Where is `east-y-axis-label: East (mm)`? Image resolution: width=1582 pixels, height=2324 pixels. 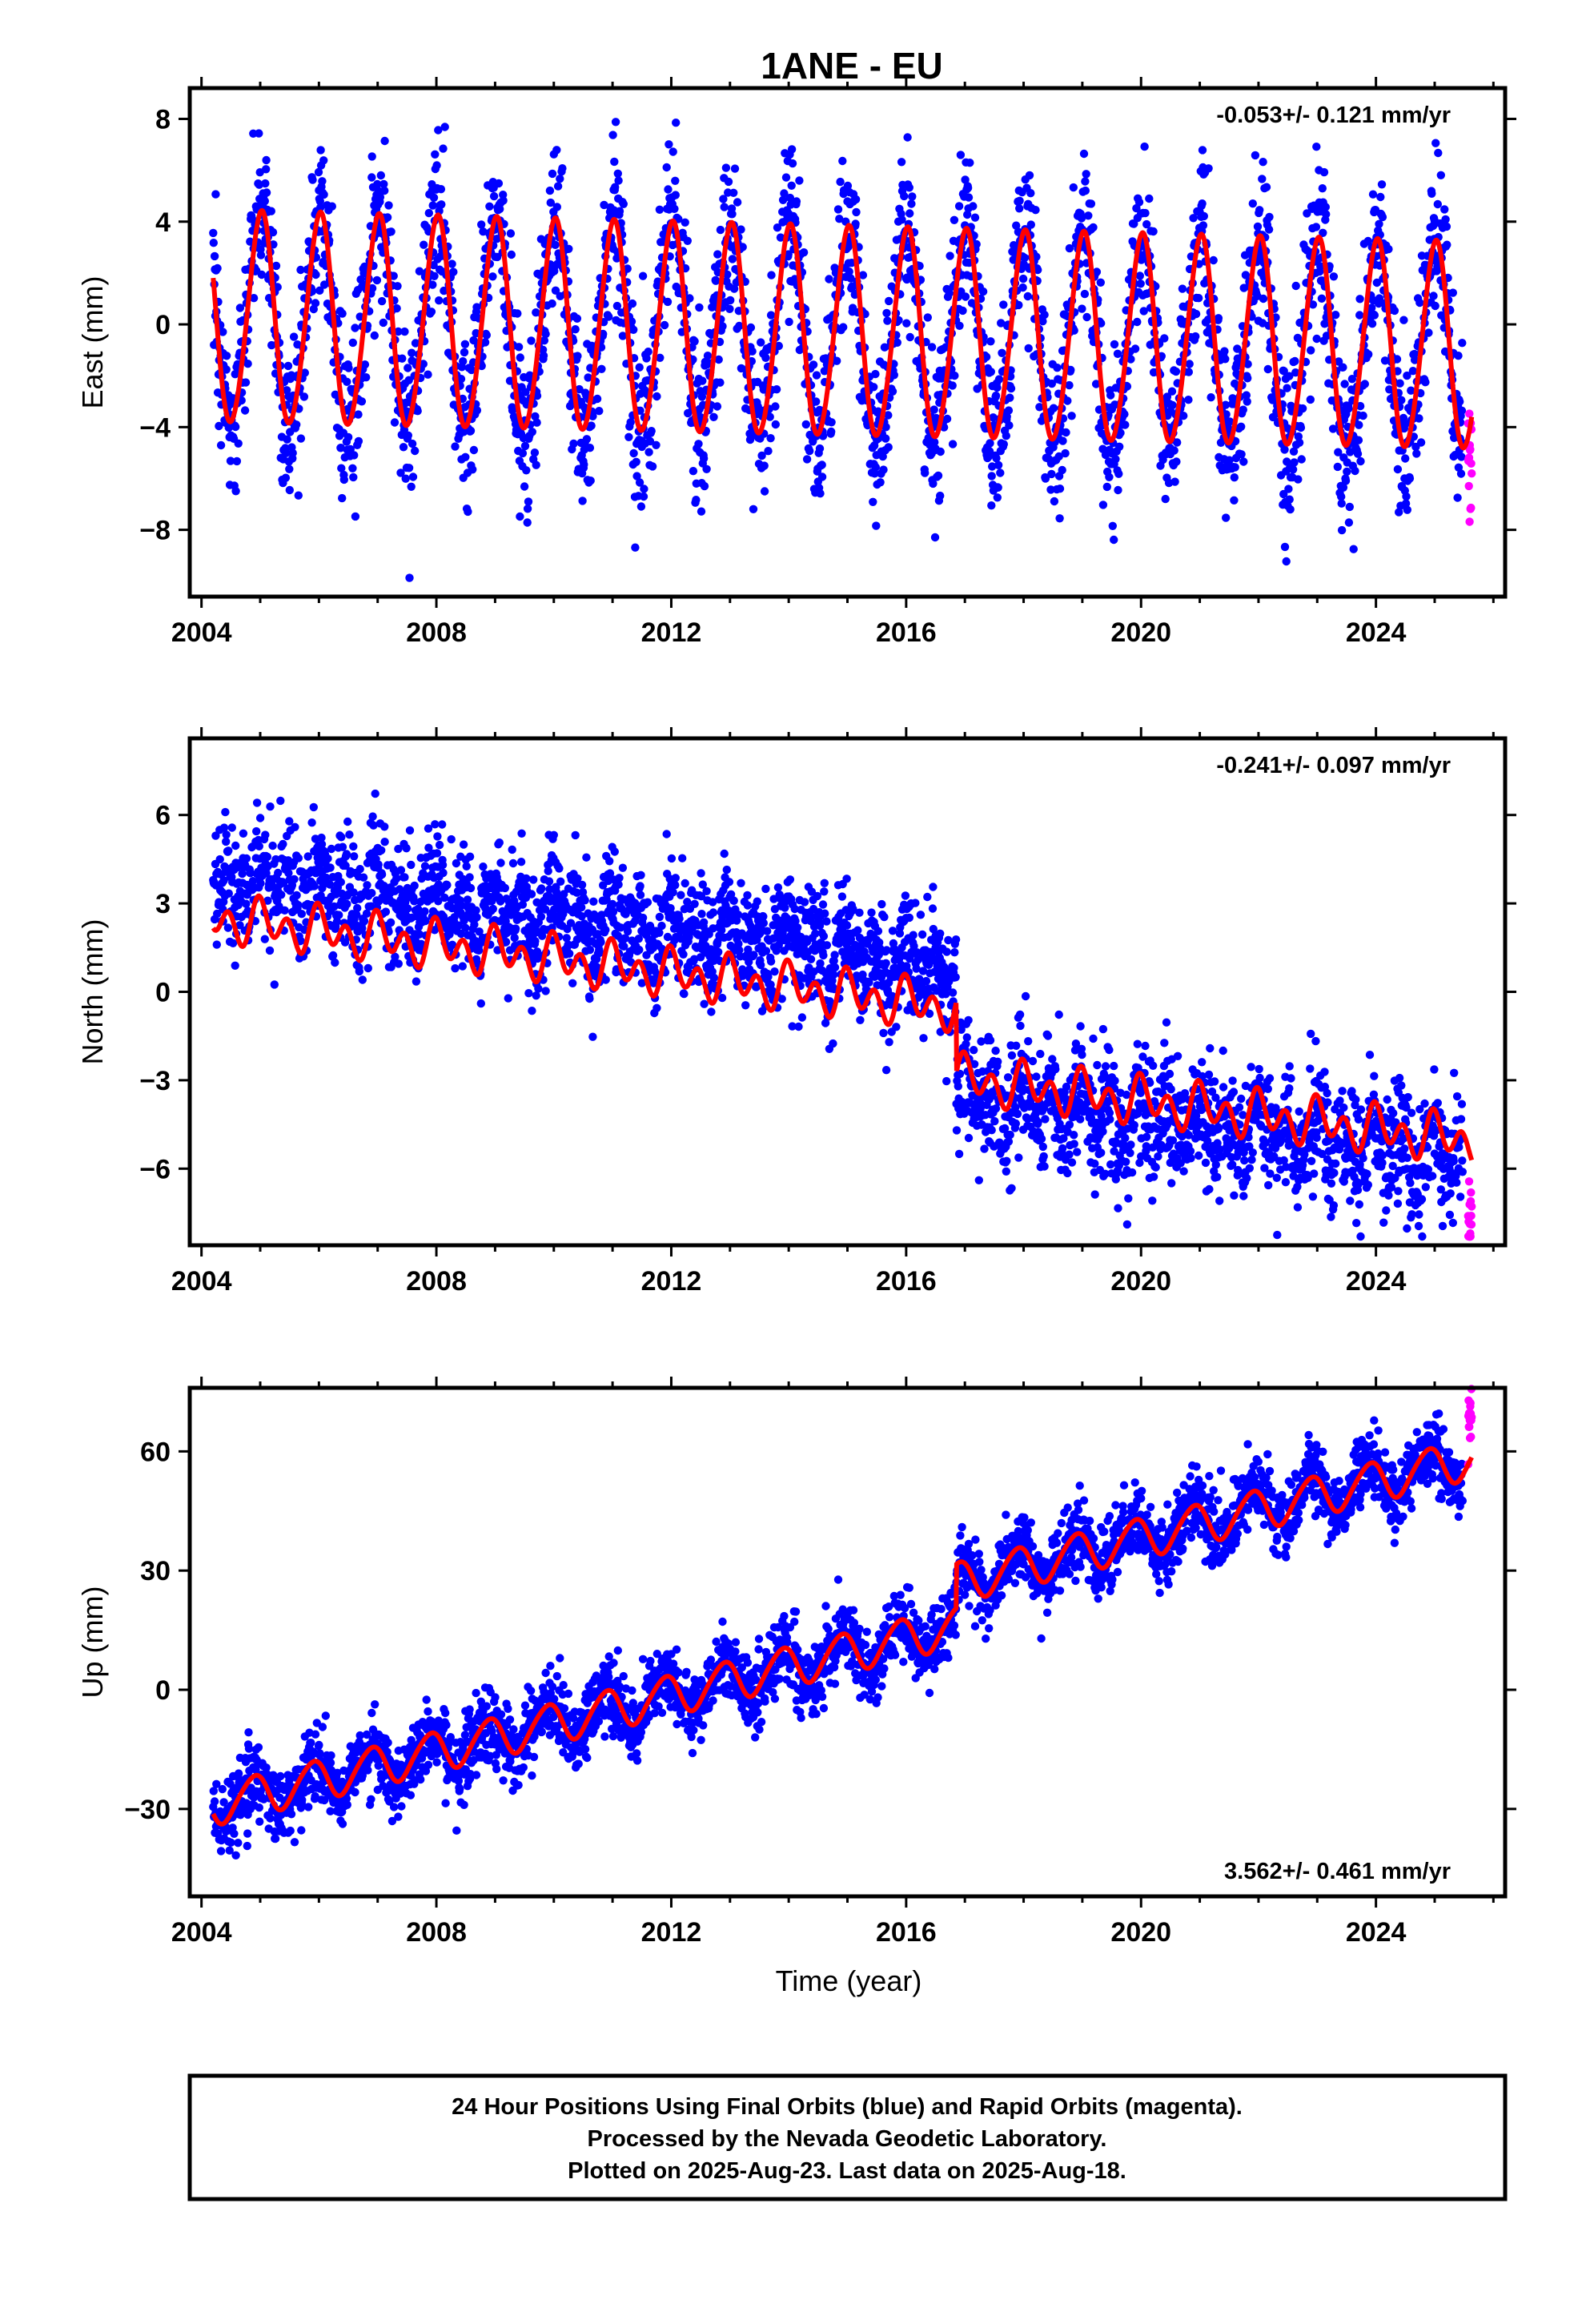
east-y-axis-label: East (mm) is located at coordinates (92, 342).